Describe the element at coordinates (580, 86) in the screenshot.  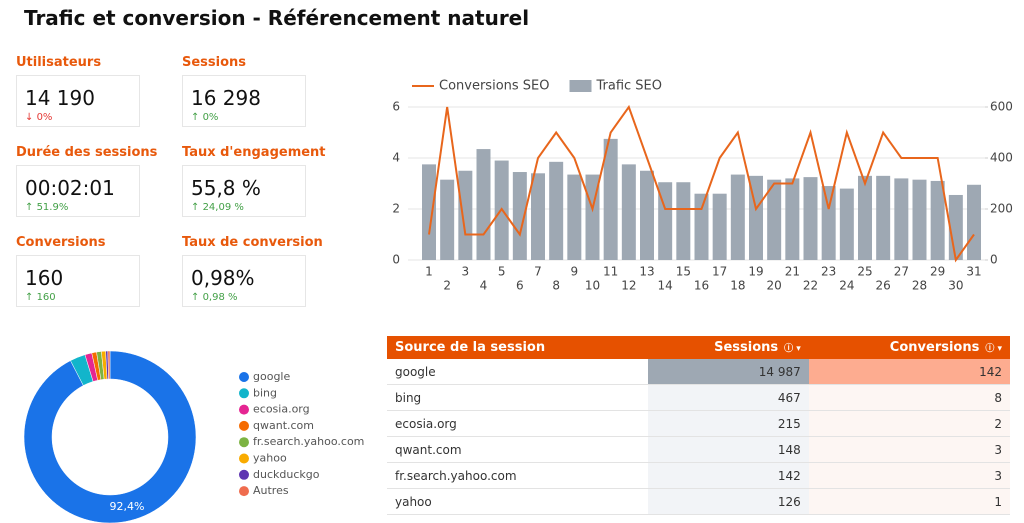
I see `legend-swatch` at that location.